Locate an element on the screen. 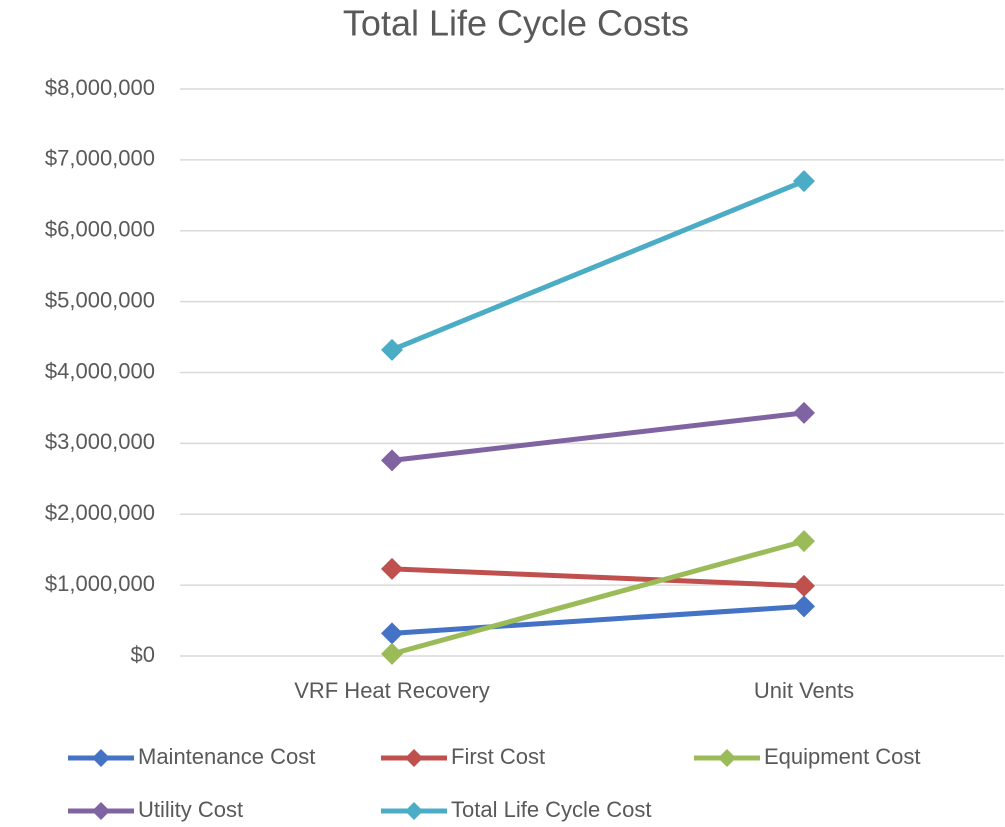 The height and width of the screenshot is (827, 1005). chart-title: Total Life Cycle Costs is located at coordinates (516, 23).